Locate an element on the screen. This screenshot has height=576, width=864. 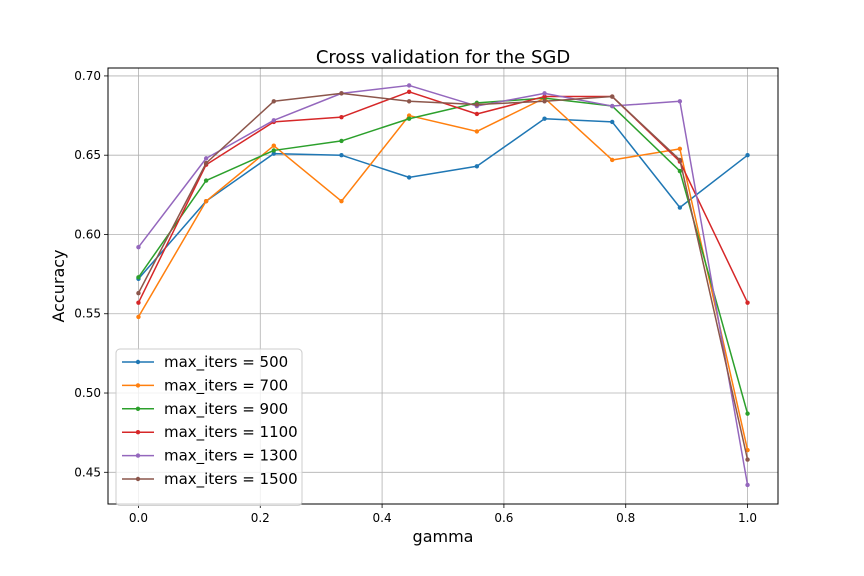
legend-label: max_iters = 1100 is located at coordinates (231, 432).